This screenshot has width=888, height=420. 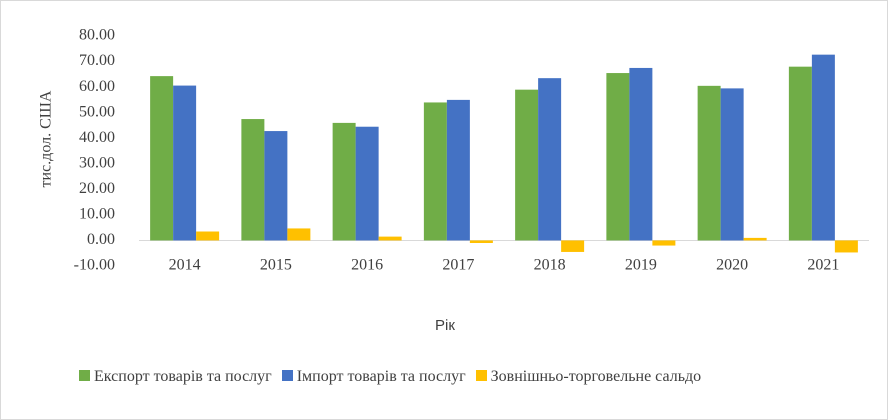 I want to click on legend-item: Зовнішньо-торговельне сальдо, so click(x=588, y=376).